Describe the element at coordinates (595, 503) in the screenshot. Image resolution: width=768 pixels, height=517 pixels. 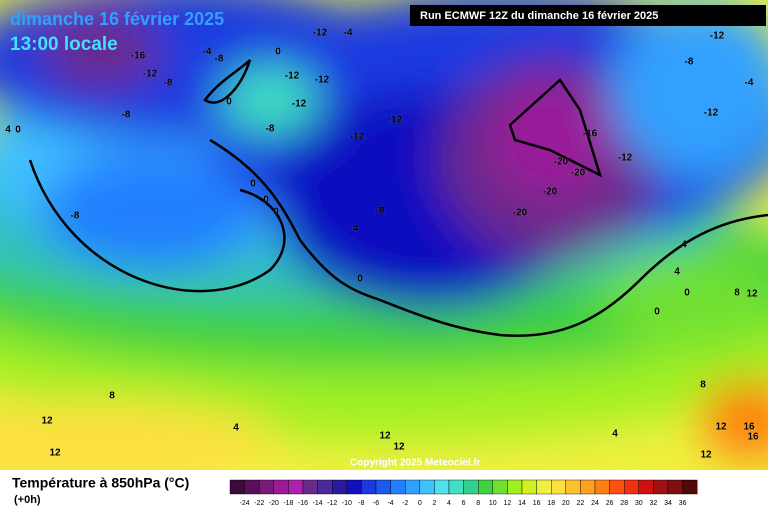
I see `scale-label: 24` at that location.